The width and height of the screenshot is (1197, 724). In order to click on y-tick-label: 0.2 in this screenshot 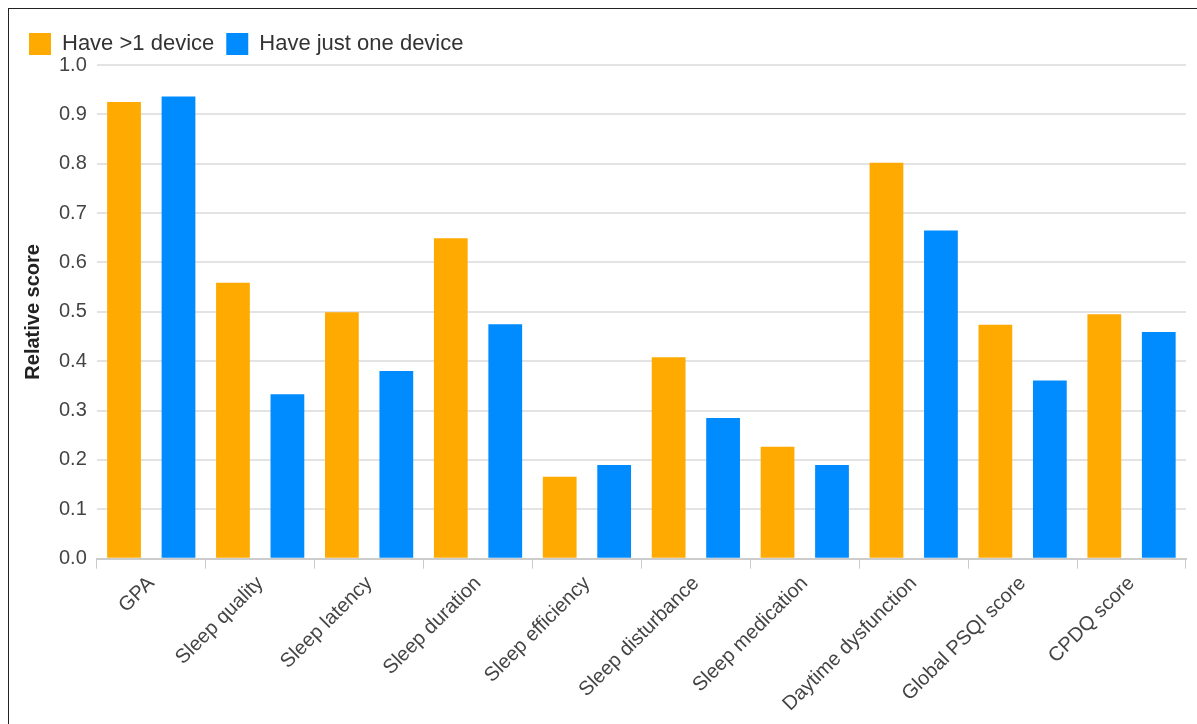, I will do `click(72, 458)`.